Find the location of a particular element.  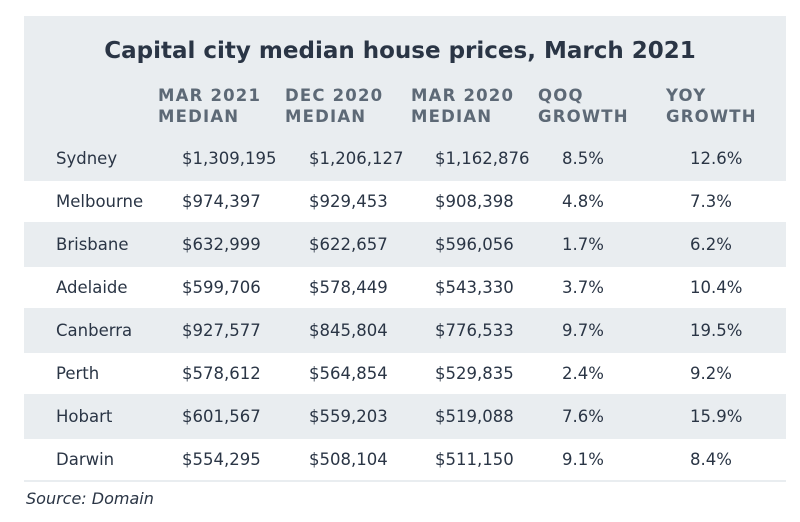

dec-2020-median-cell: $845,804 is located at coordinates (348, 330).